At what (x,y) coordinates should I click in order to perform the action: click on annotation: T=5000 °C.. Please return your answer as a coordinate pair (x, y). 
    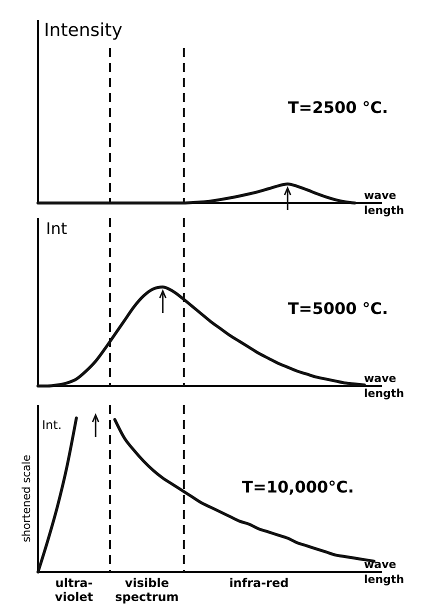
    Looking at the image, I should click on (338, 308).